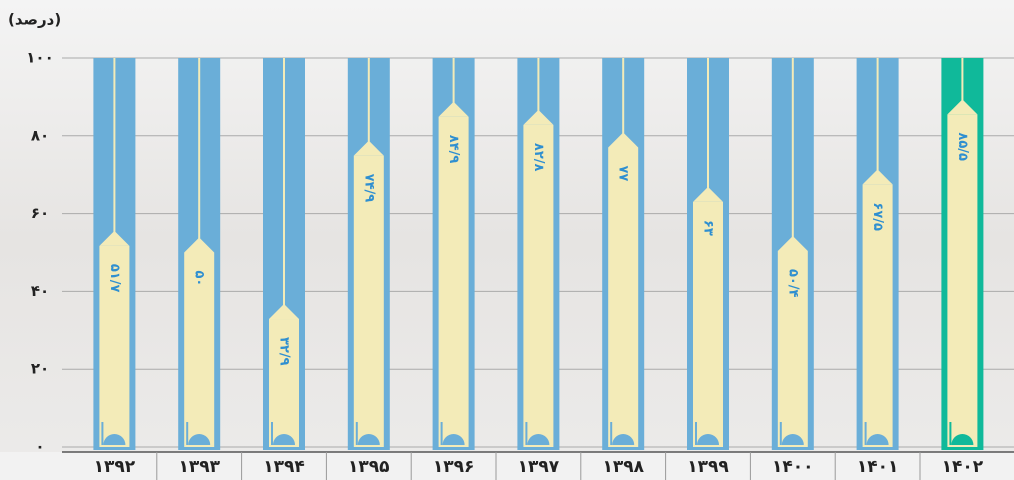  Describe the element at coordinates (963, 467) in the screenshot. I see `x-tick-label: ۱۴۰۲` at that location.